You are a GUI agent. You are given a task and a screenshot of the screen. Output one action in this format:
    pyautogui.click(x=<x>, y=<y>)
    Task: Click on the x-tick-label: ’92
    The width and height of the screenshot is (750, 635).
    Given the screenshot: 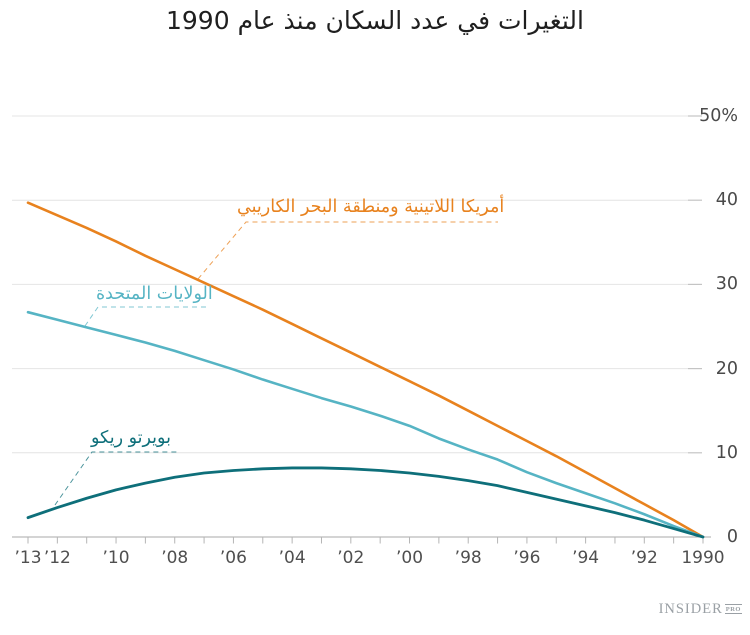 What is the action you would take?
    pyautogui.click(x=644, y=558)
    